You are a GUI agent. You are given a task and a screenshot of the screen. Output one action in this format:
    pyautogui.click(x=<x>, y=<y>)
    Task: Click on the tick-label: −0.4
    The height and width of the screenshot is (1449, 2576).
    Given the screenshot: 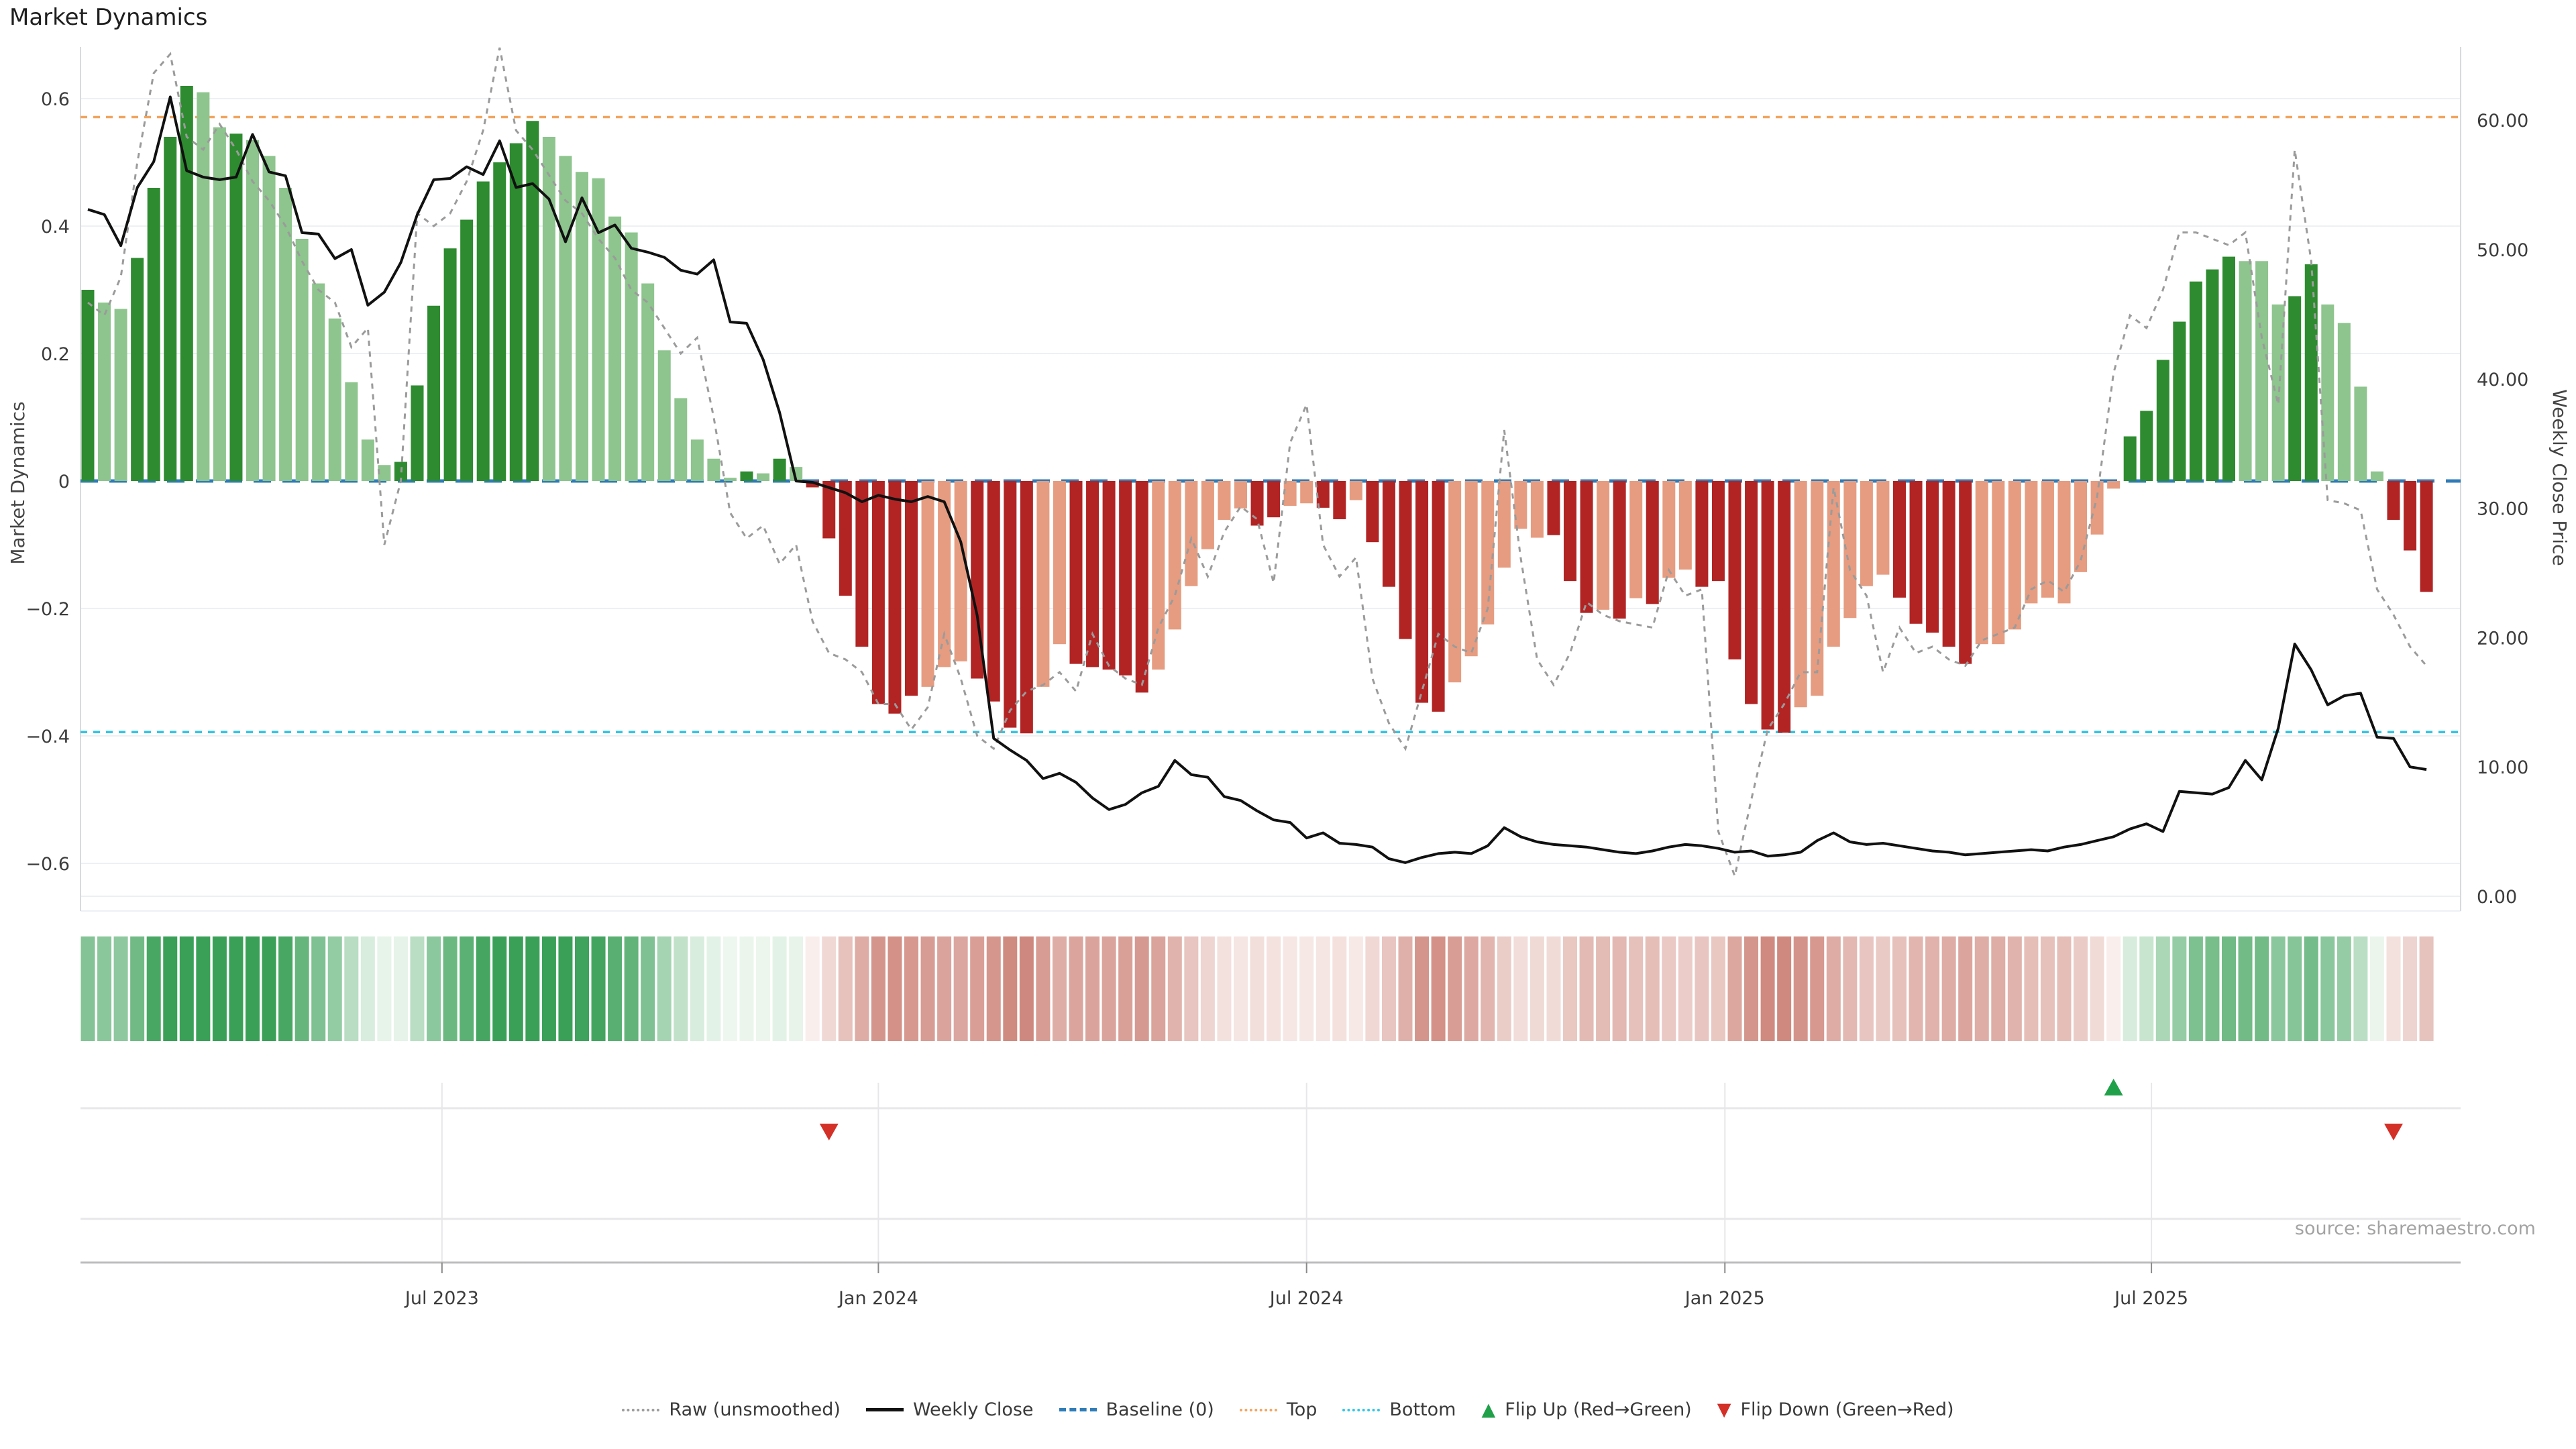 What is the action you would take?
    pyautogui.click(x=47, y=737)
    